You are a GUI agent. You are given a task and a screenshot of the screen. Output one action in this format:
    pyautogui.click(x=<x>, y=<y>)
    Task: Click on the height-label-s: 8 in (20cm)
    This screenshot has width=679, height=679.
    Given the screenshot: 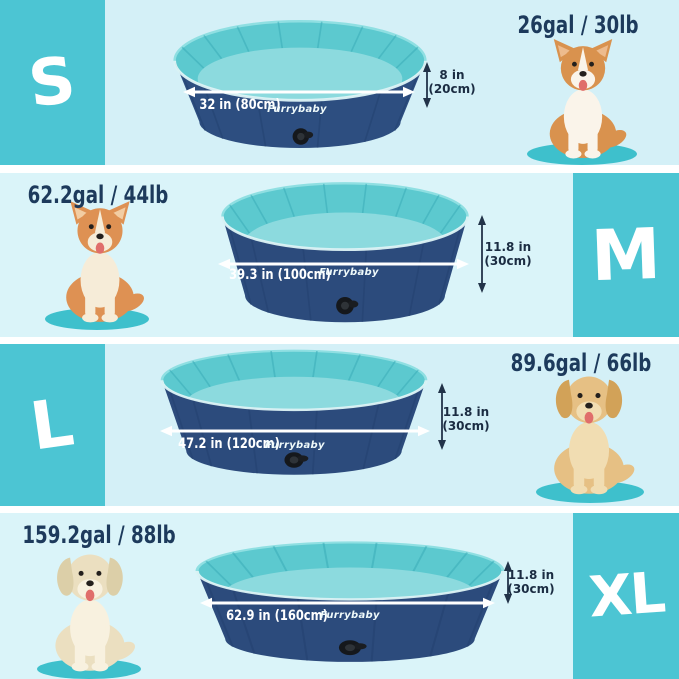 What is the action you would take?
    pyautogui.click(x=451, y=82)
    